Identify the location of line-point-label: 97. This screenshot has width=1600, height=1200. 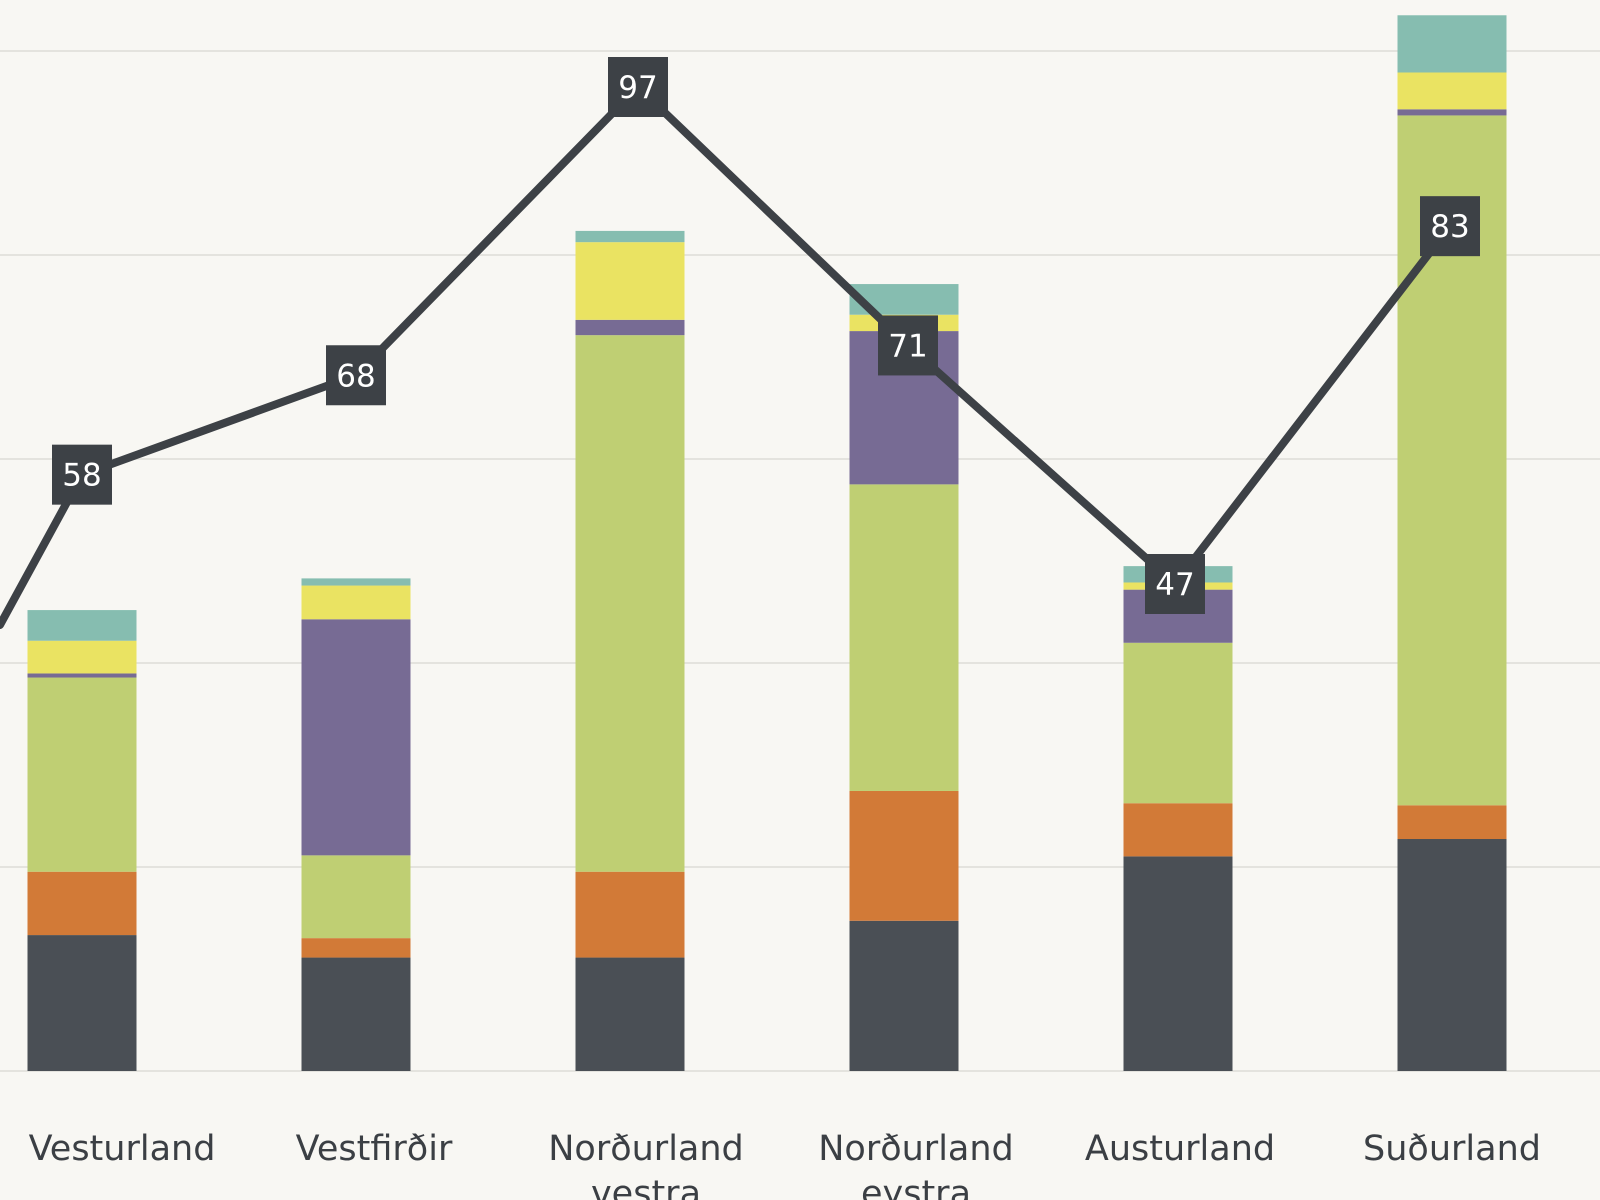
(637, 88).